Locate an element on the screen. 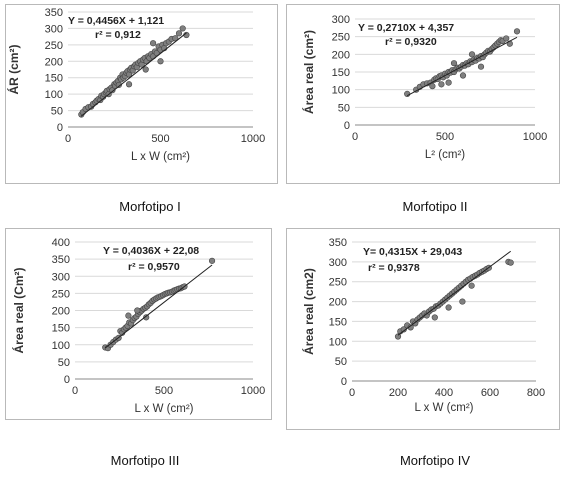 Image resolution: width=569 pixels, height=482 pixels. chart3-ytick-label-1: 50 is located at coordinates (64, 363).